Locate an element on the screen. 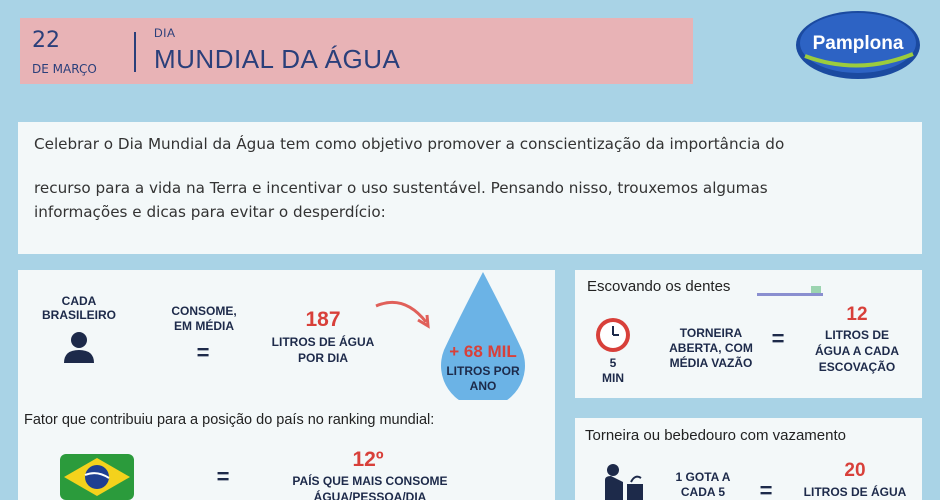 This screenshot has width=940, height=500. equals-sign-3: = is located at coordinates (778, 338).